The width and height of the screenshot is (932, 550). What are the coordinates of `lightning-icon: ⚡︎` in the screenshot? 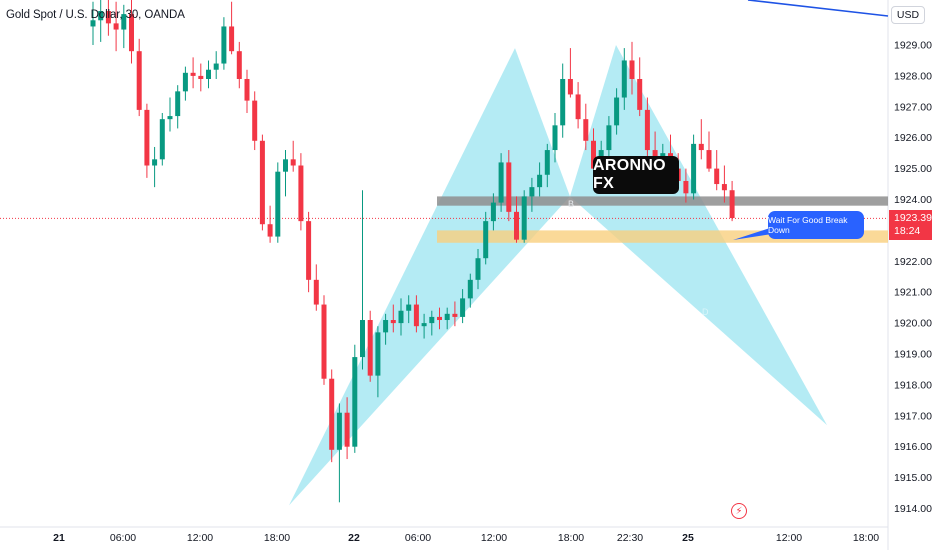 It's located at (739, 511).